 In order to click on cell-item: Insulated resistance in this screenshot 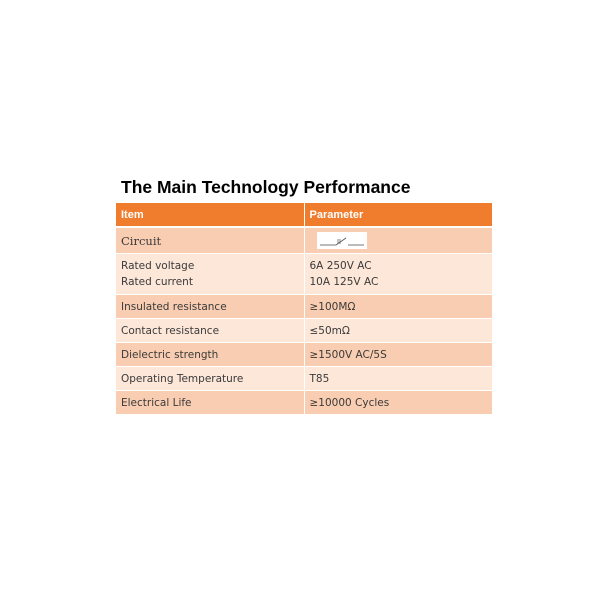, I will do `click(210, 306)`.